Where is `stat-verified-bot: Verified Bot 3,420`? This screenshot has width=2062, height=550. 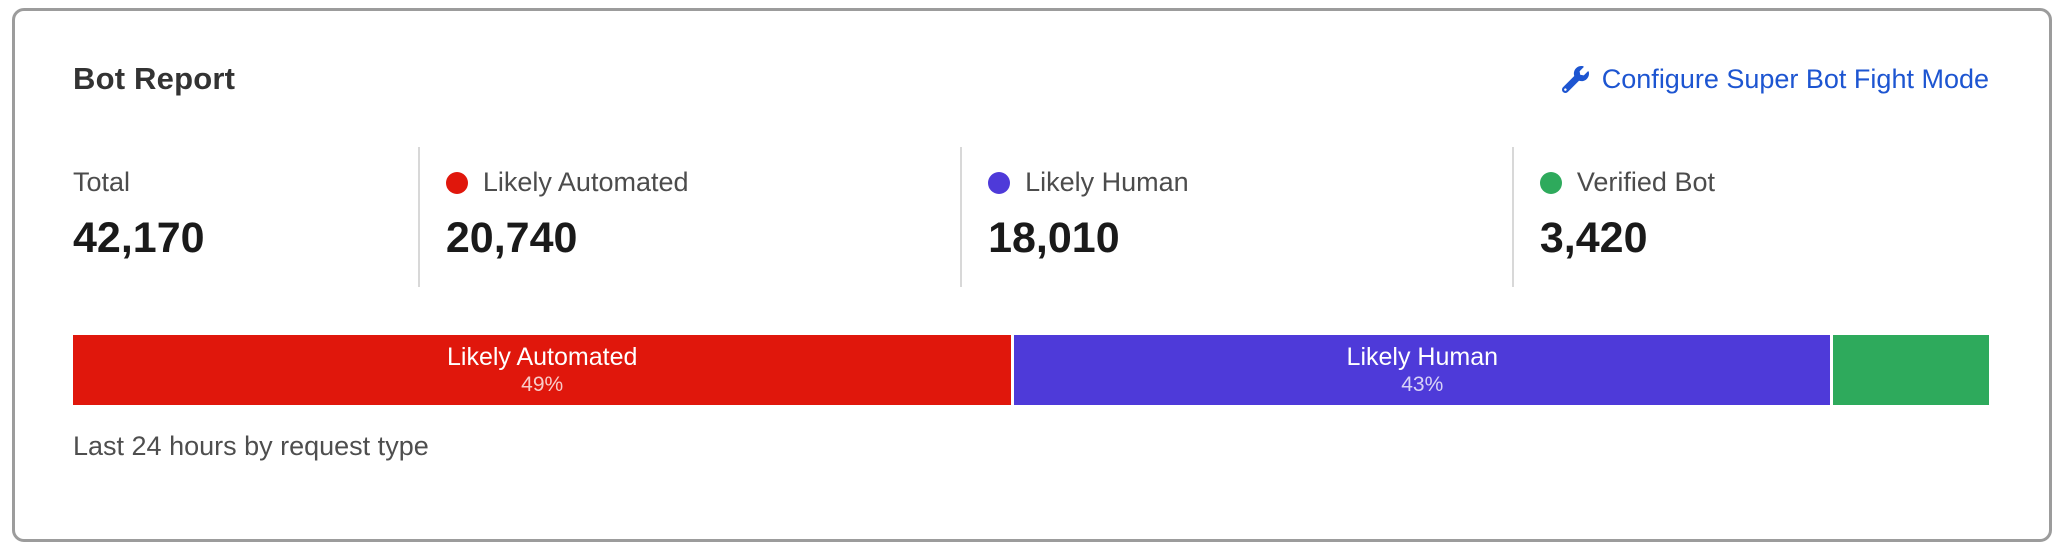
stat-verified-bot: Verified Bot 3,420 is located at coordinates (1750, 217).